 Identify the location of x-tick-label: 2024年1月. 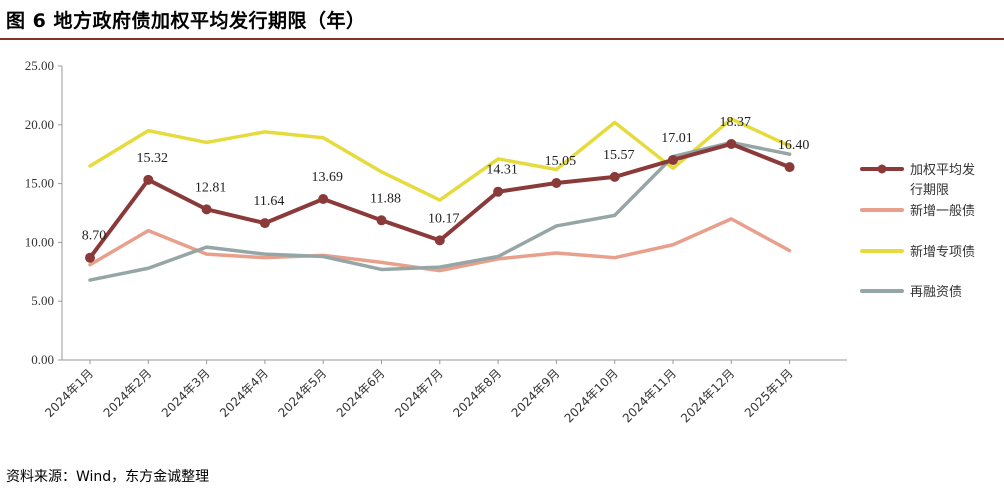
(69, 393).